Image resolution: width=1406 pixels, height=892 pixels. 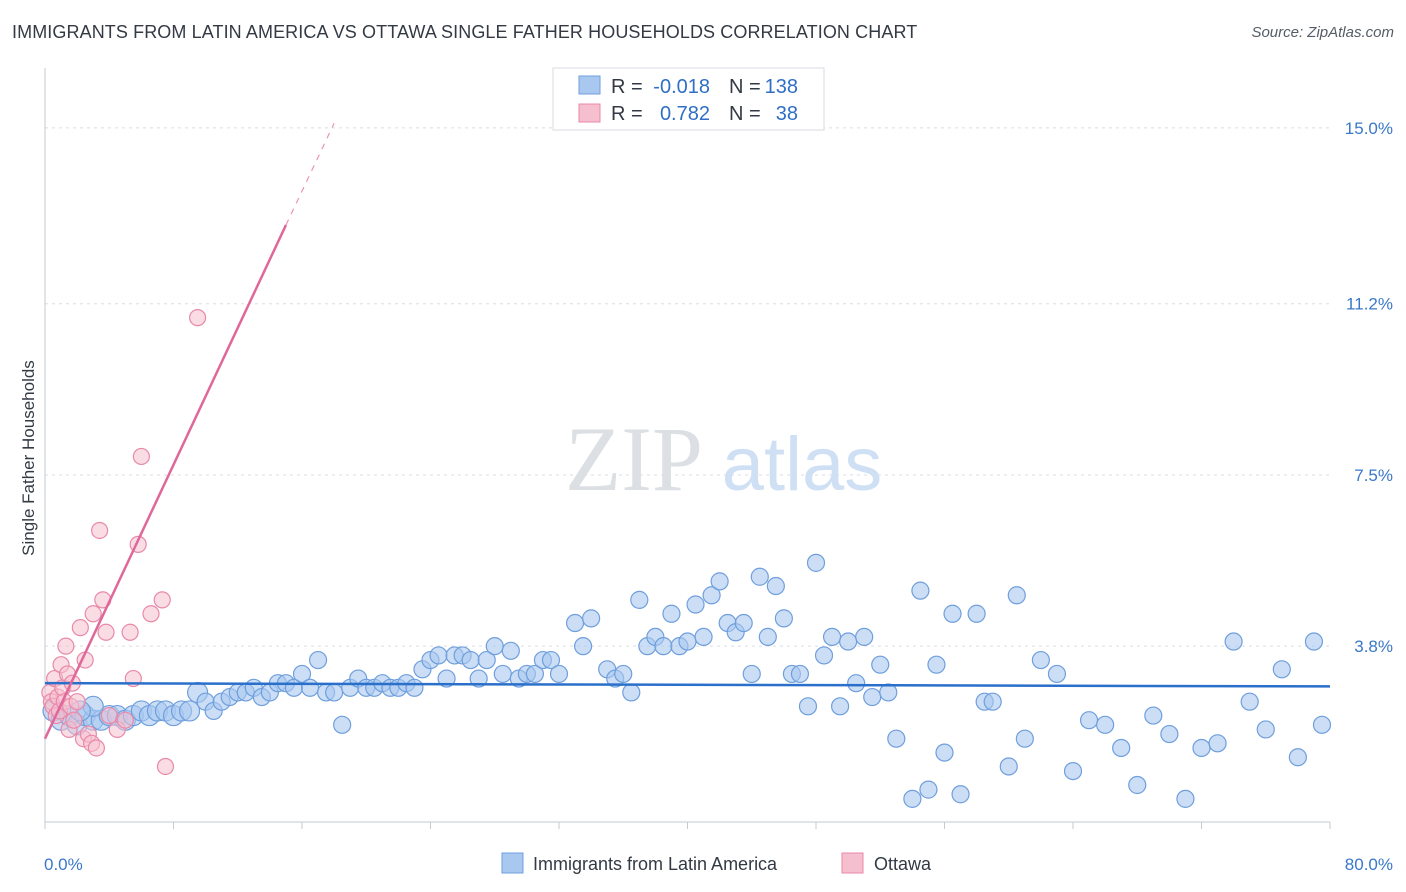 What do you see at coordinates (745, 114) in the screenshot?
I see `stats-n-label-2: N =` at bounding box center [745, 114].